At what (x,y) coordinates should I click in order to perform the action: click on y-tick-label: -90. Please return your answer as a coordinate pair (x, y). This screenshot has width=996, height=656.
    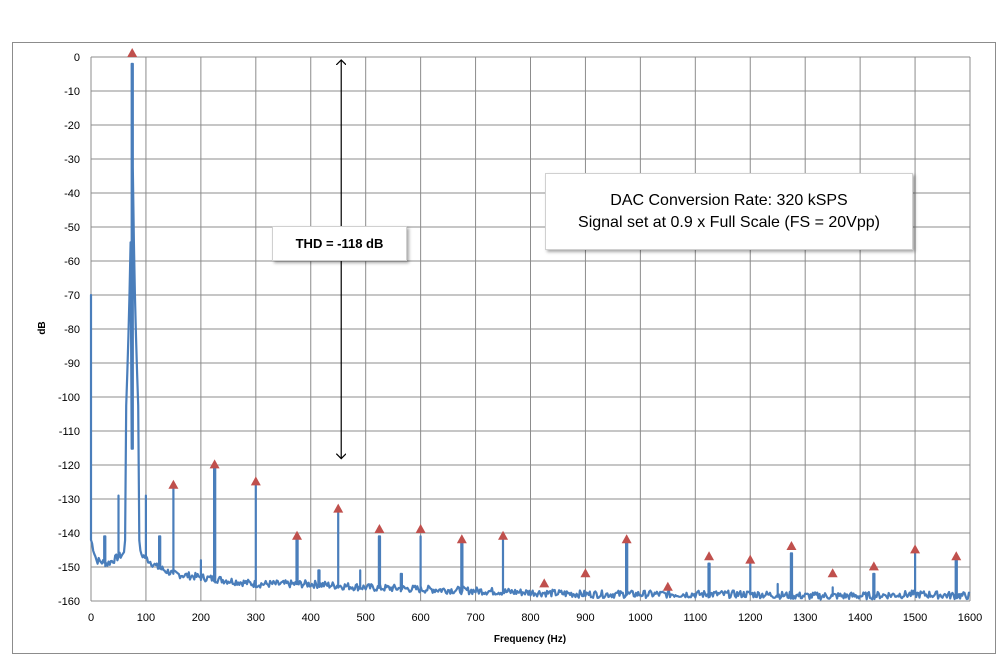
    Looking at the image, I should click on (72, 364).